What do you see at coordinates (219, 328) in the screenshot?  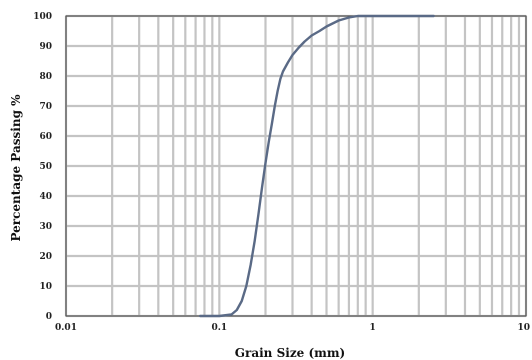 I see `x-tick-label: 0.1` at bounding box center [219, 328].